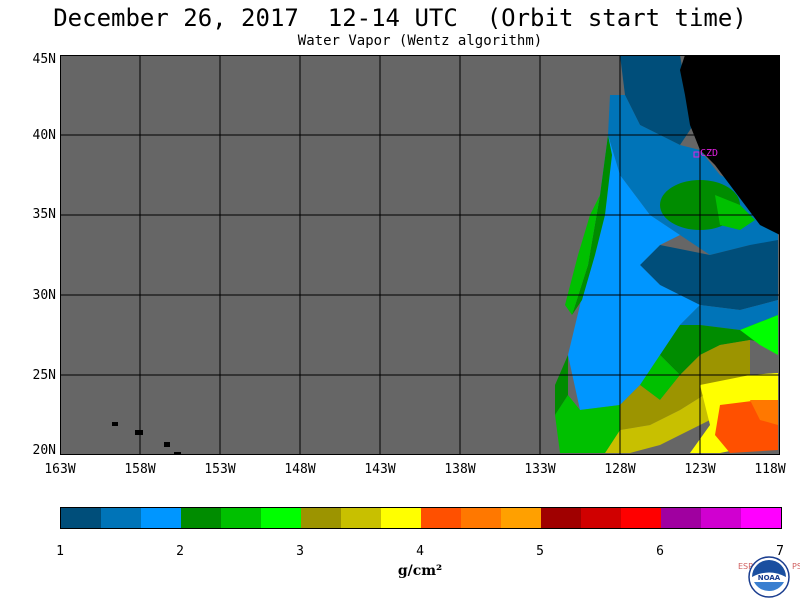 The image size is (800, 600). Describe the element at coordinates (700, 469) in the screenshot. I see `lon-label-123w: 123W` at that location.